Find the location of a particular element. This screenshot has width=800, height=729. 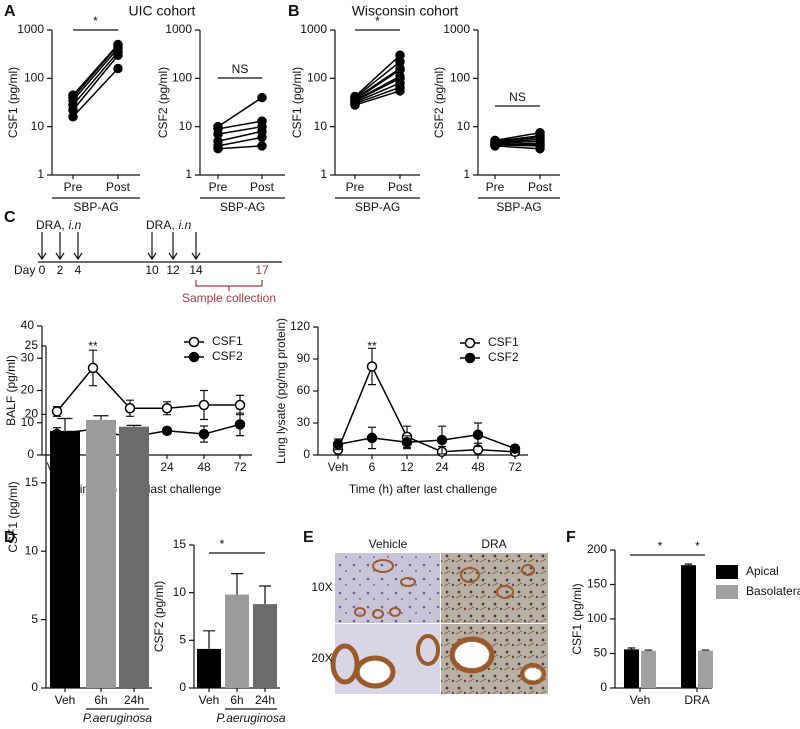

timeline-day: 17 is located at coordinates (262, 270).